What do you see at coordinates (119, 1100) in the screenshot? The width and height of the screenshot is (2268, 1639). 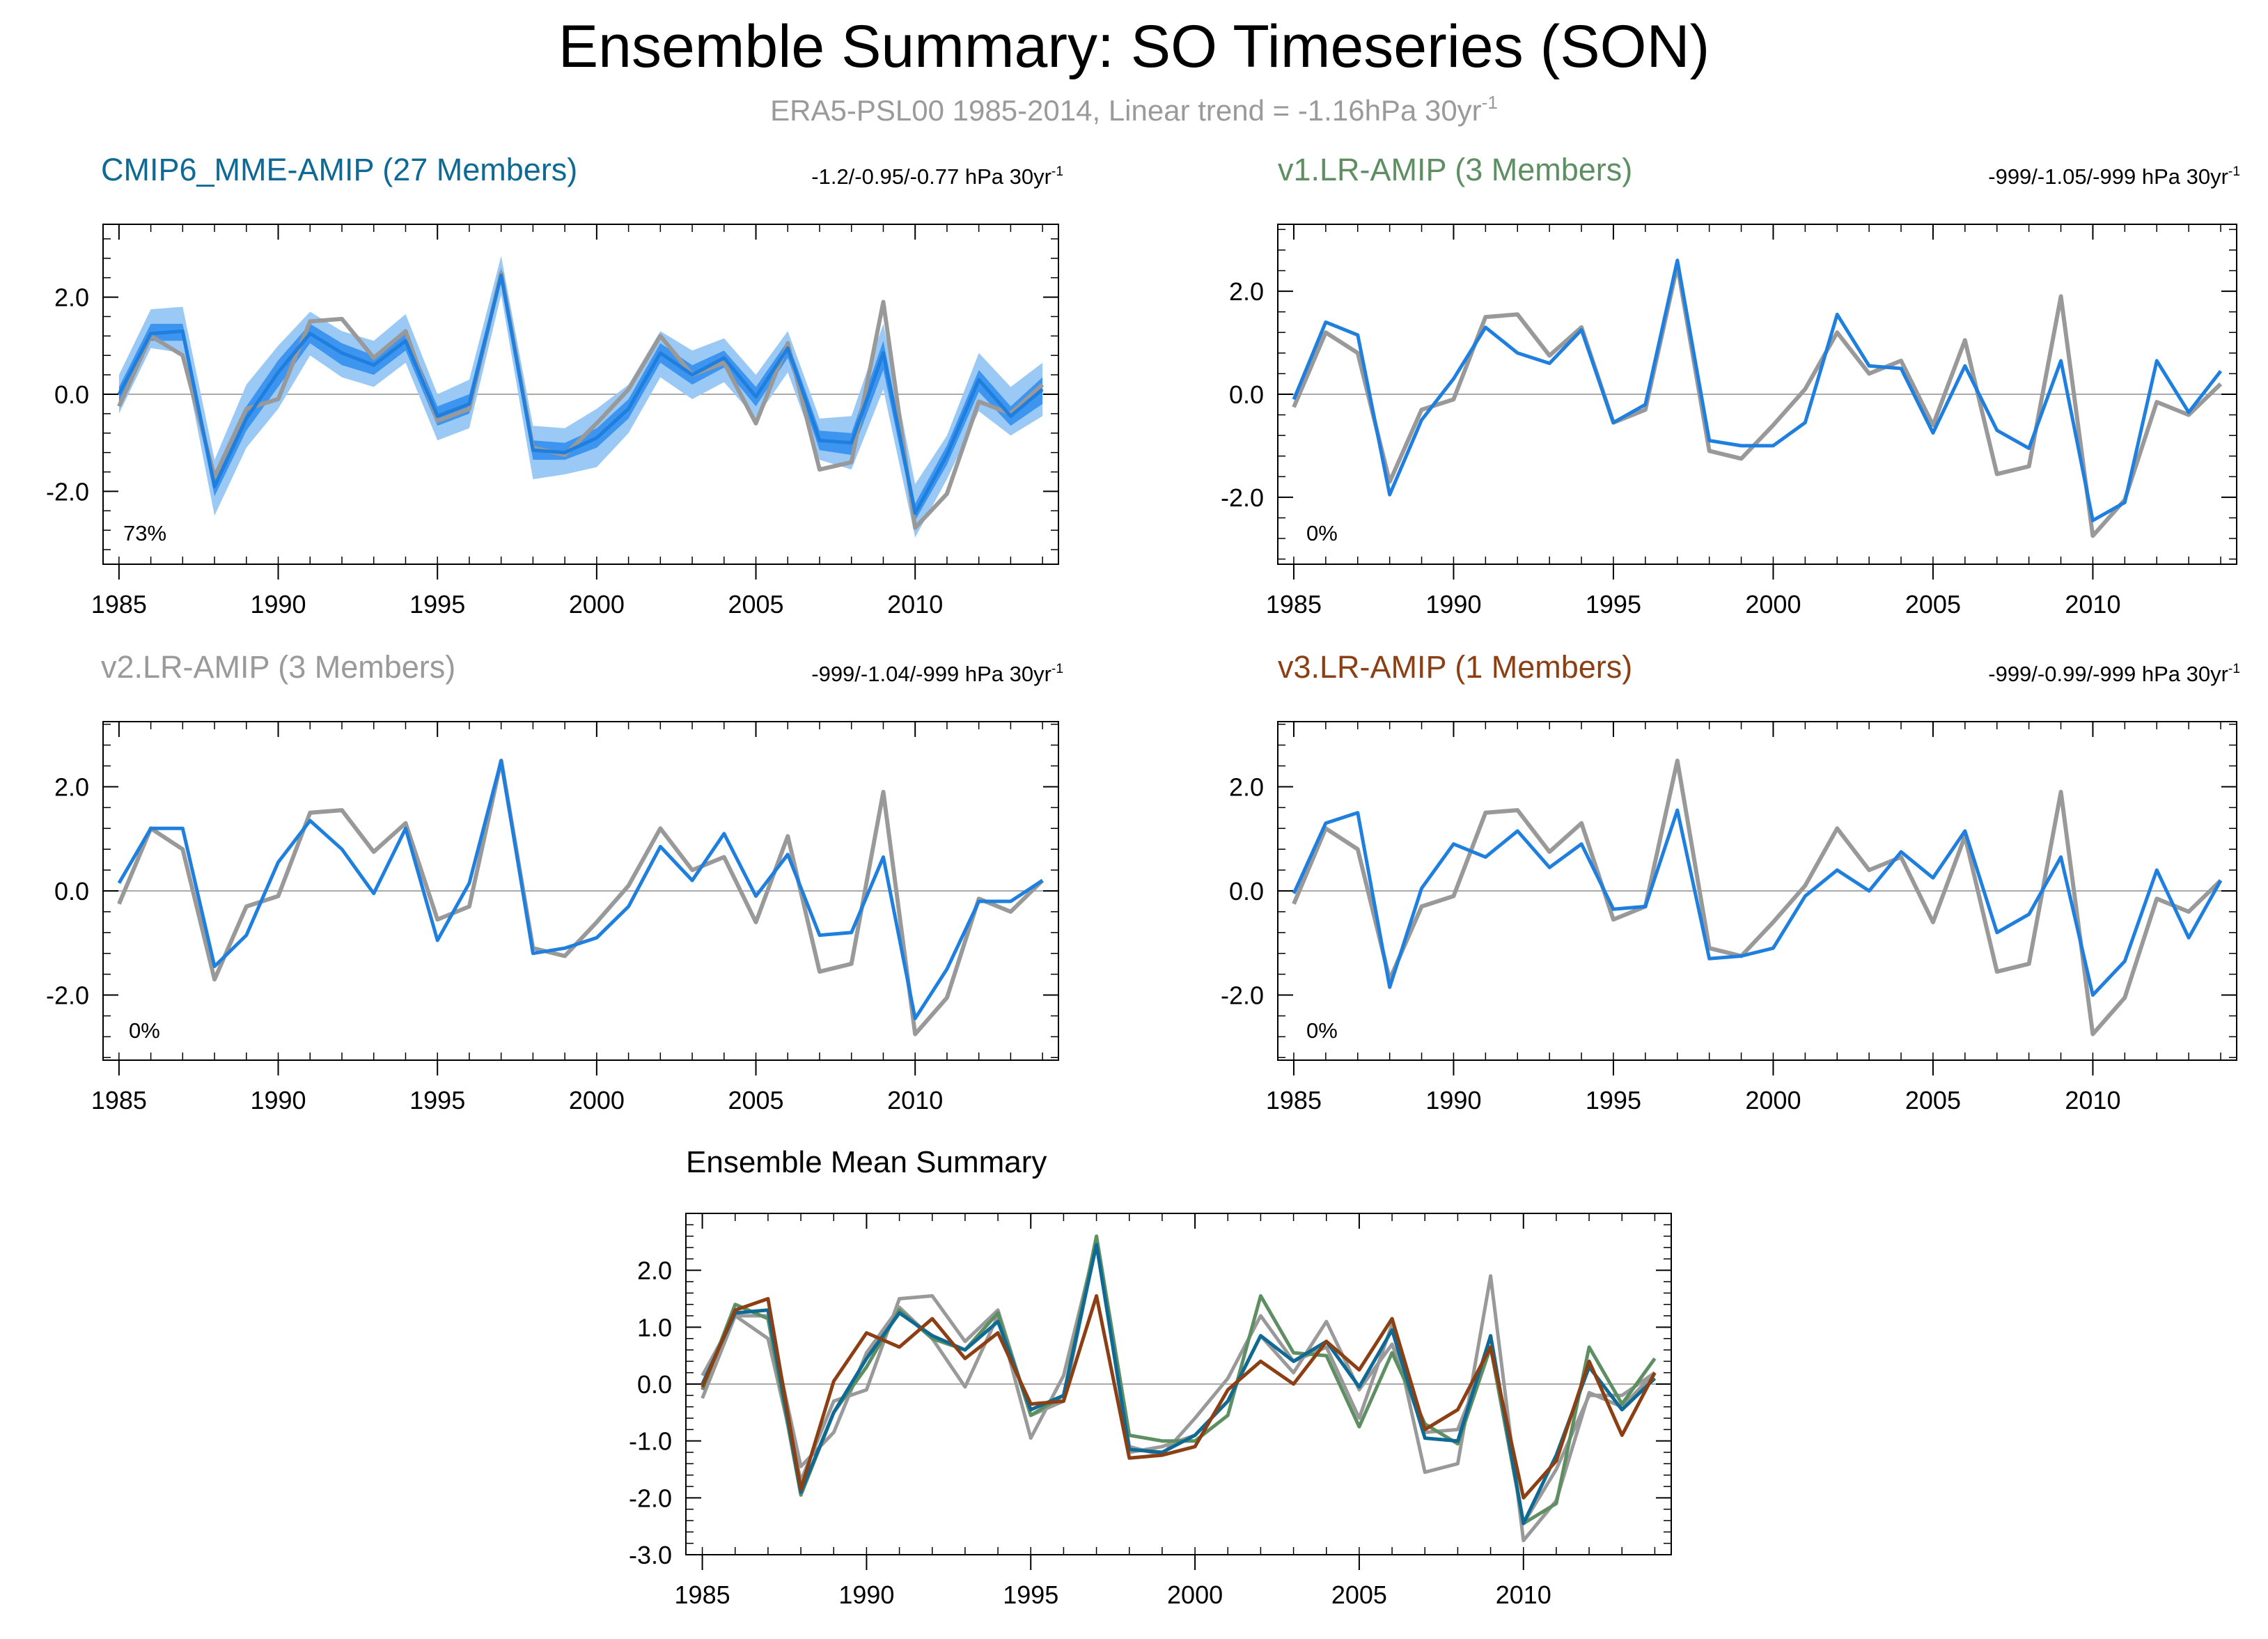 I see `v2-x-tick-label: 1985` at bounding box center [119, 1100].